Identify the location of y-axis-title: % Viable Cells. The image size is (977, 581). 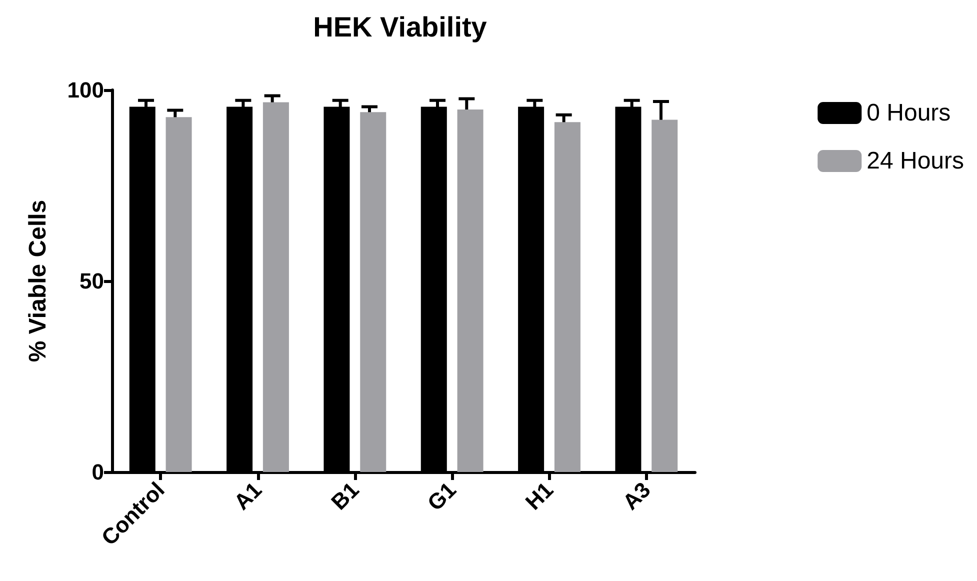
(38, 281).